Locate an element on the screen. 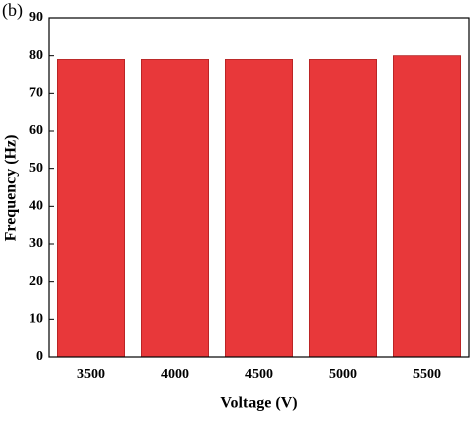 The height and width of the screenshot is (429, 474). x-tick-label: 3500 is located at coordinates (91, 374).